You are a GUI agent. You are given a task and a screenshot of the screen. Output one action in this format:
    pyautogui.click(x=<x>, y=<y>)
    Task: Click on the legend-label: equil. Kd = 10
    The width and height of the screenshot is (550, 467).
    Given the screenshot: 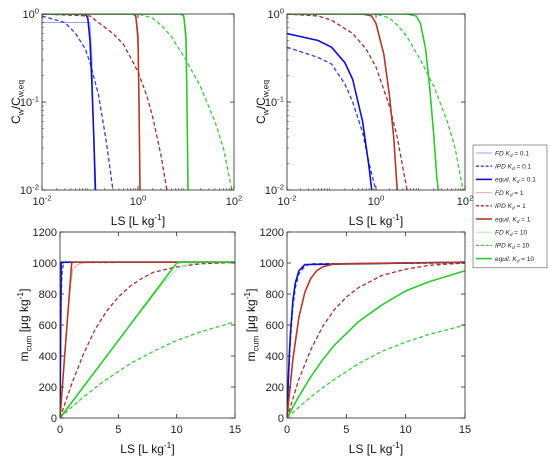 What is the action you would take?
    pyautogui.click(x=514, y=260)
    